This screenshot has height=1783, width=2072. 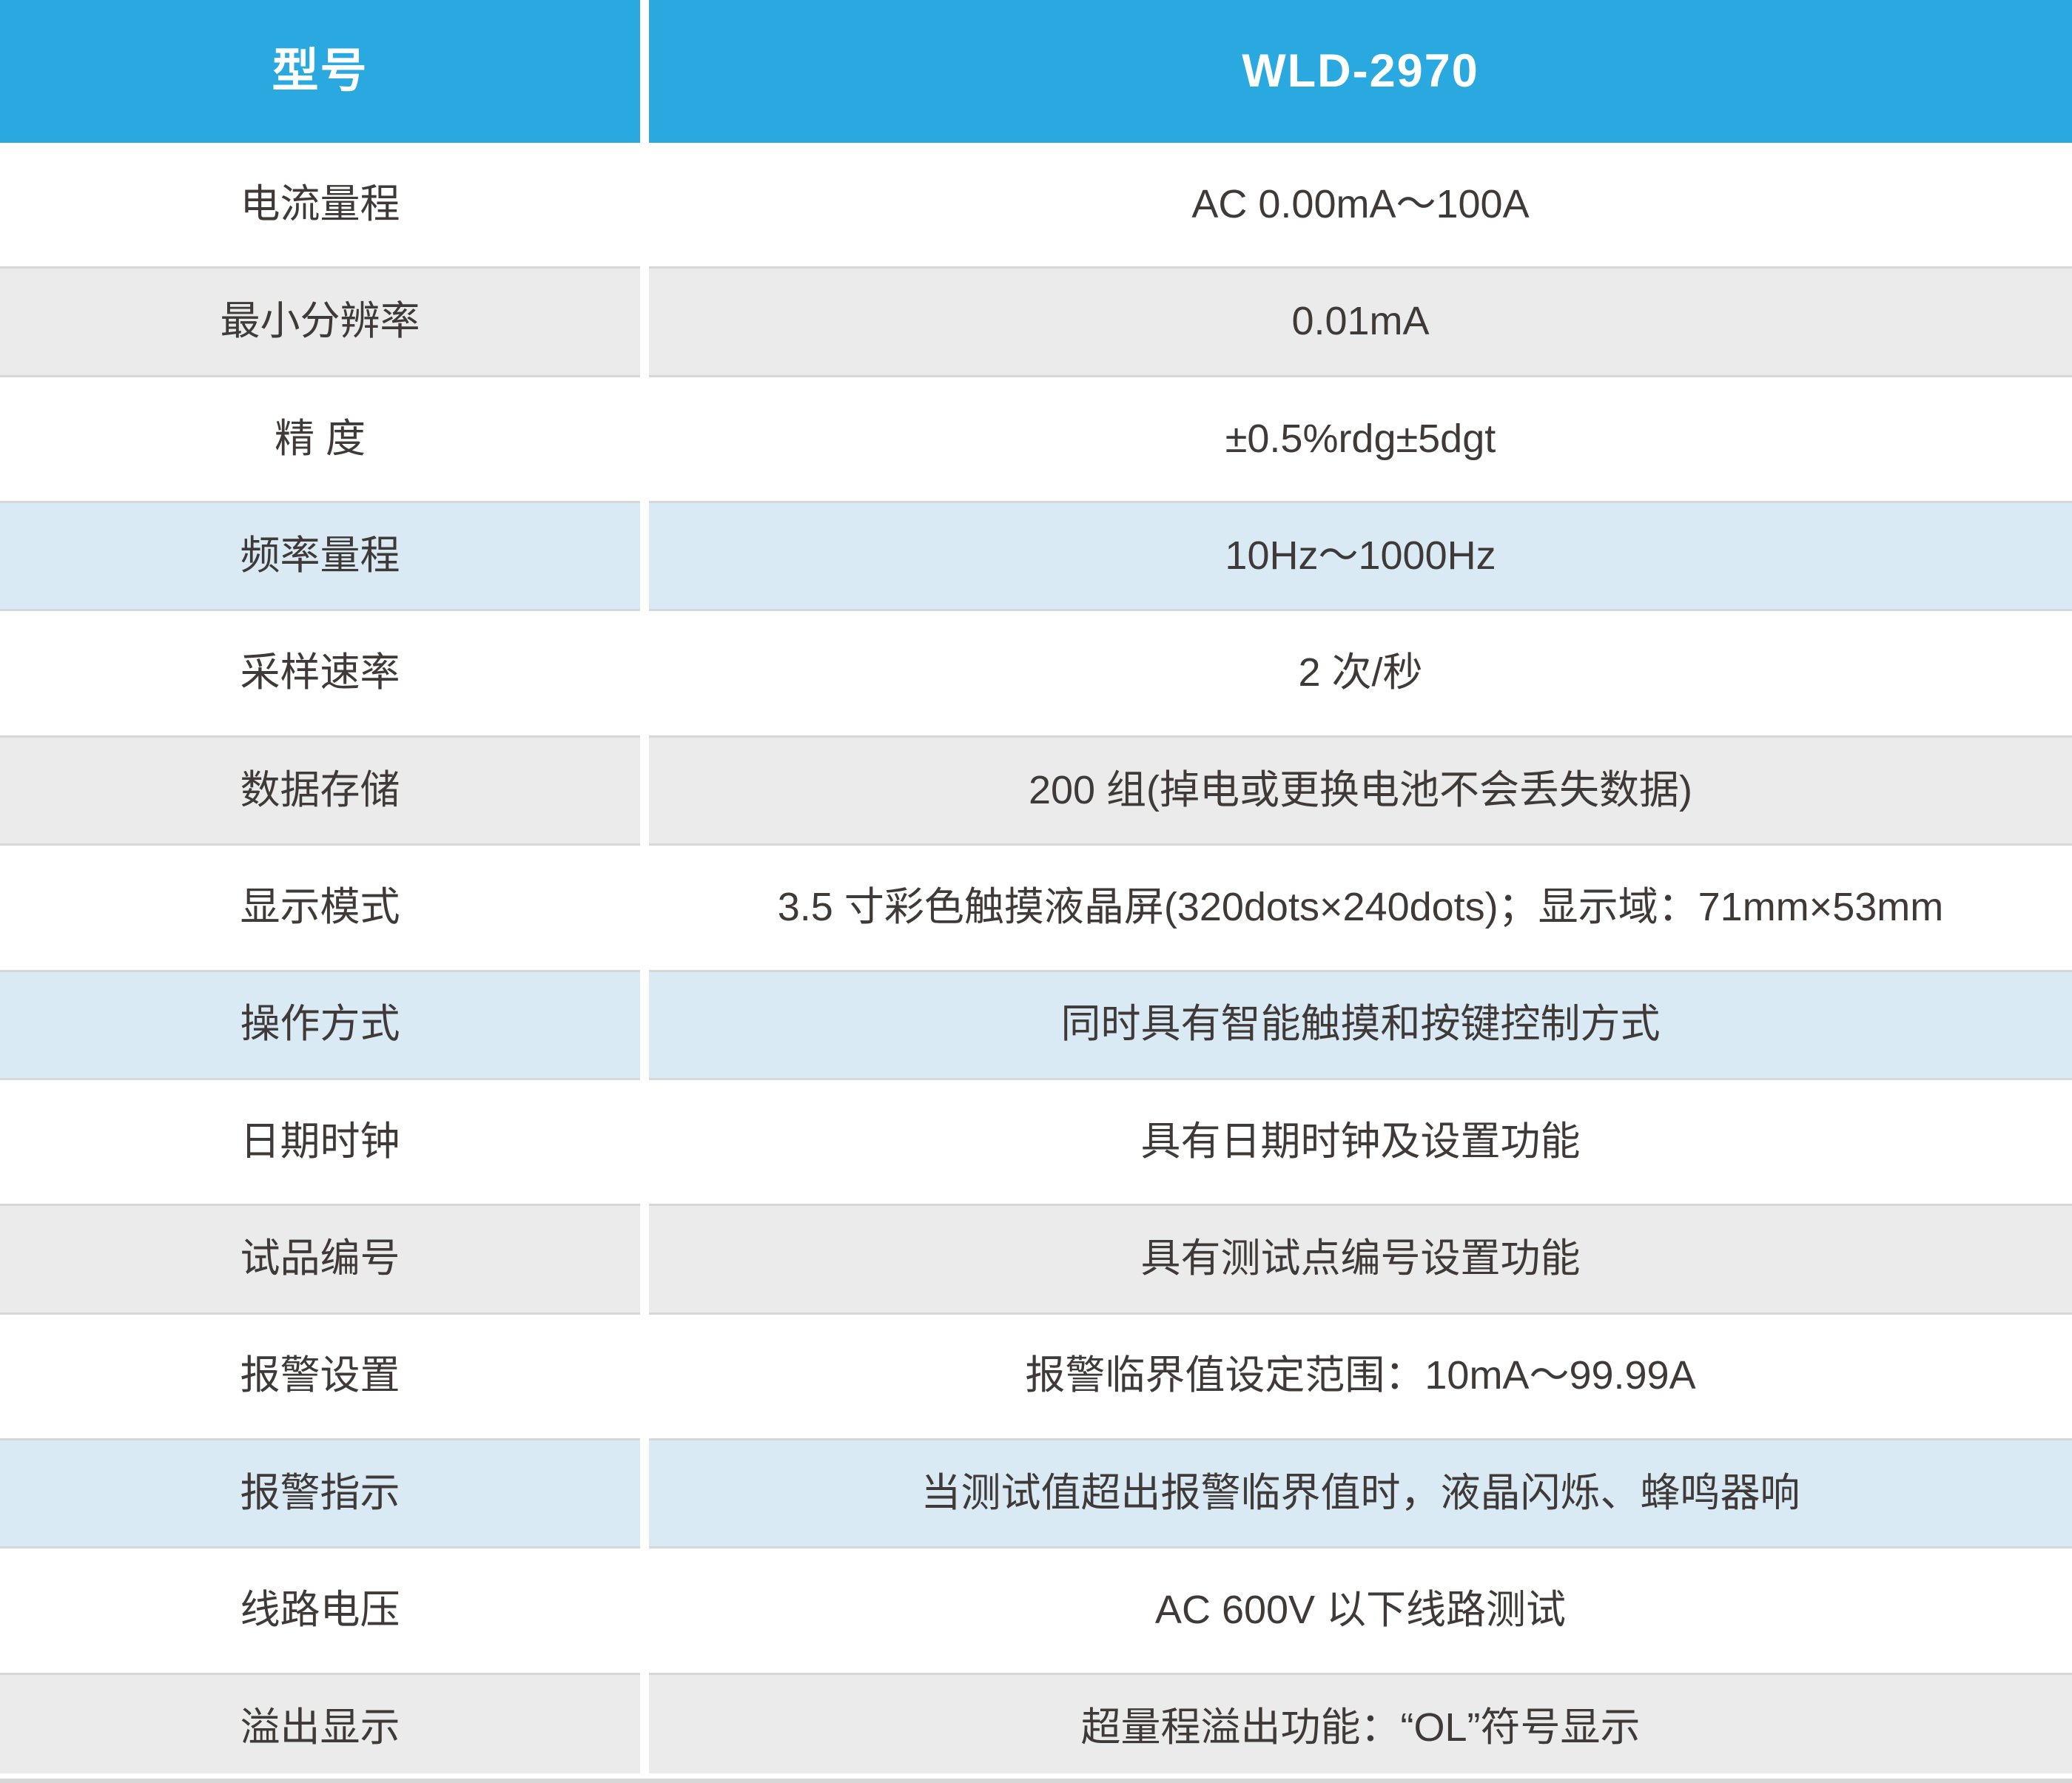 What do you see at coordinates (320, 1142) in the screenshot?
I see `spec-label-cell: 日期时钟` at bounding box center [320, 1142].